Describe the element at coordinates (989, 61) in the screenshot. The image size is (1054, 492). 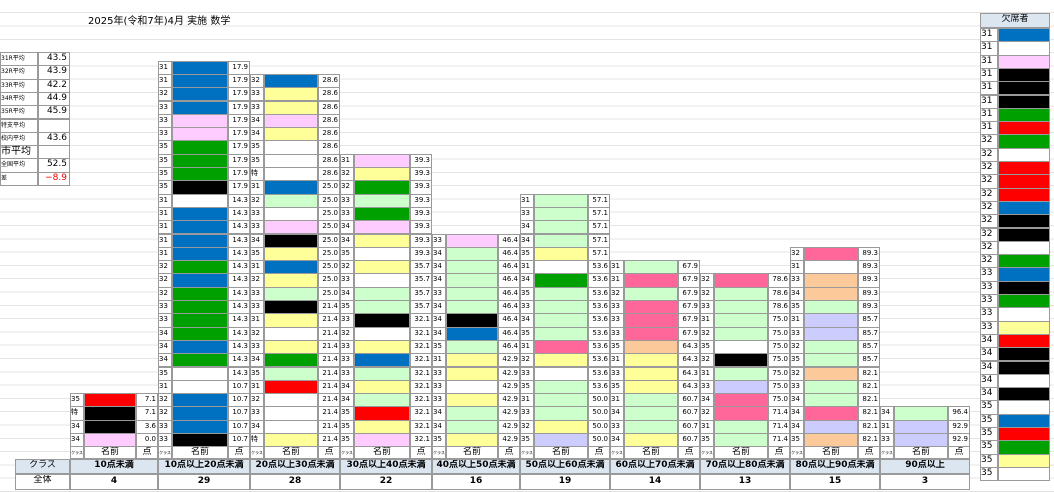
I see `absent-class: 31` at that location.